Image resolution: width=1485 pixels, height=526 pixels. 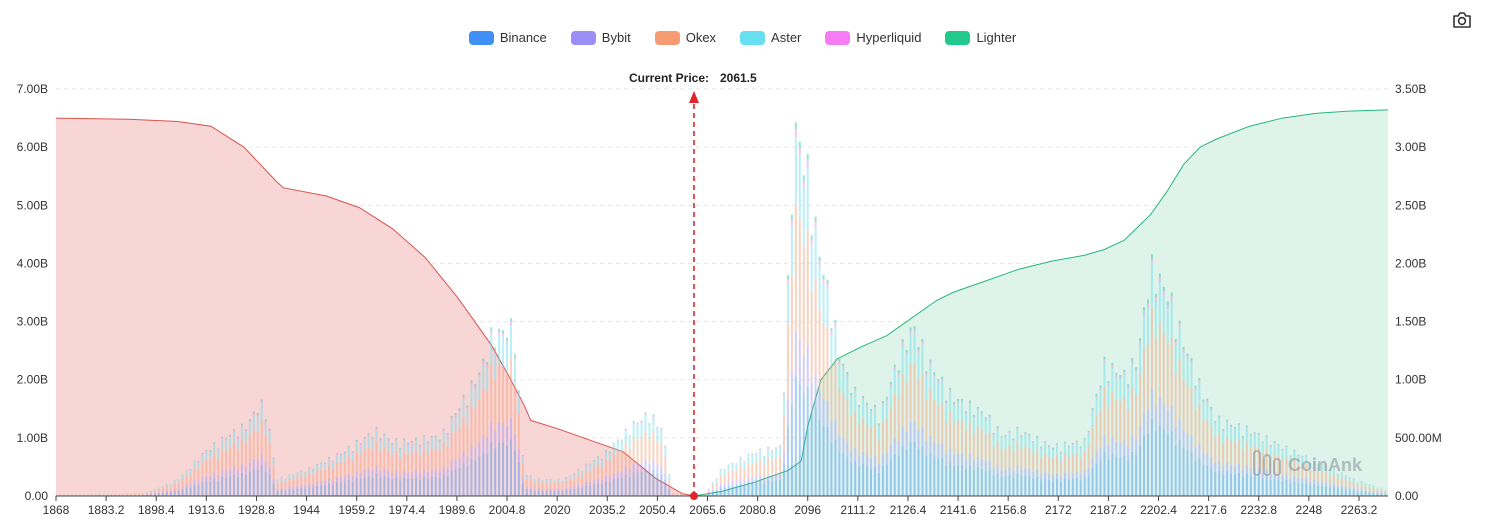 I want to click on legend-bybit: Bybit, so click(x=601, y=37).